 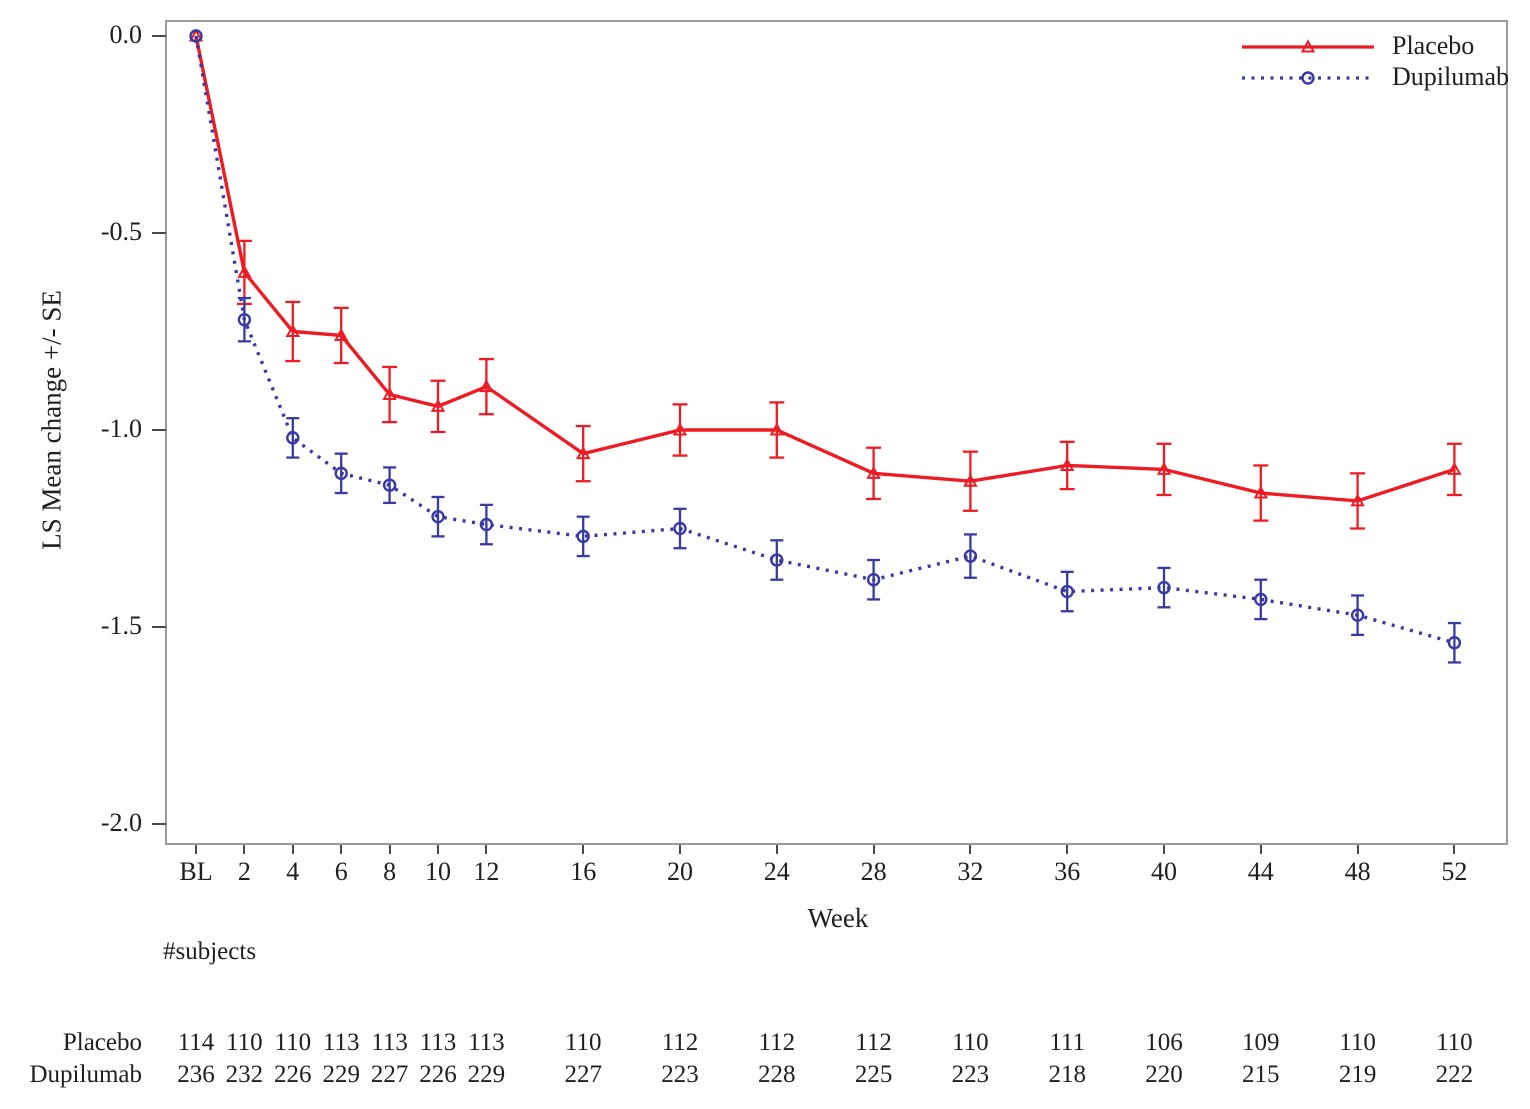 What do you see at coordinates (583, 871) in the screenshot?
I see `x-tick-label: 16` at bounding box center [583, 871].